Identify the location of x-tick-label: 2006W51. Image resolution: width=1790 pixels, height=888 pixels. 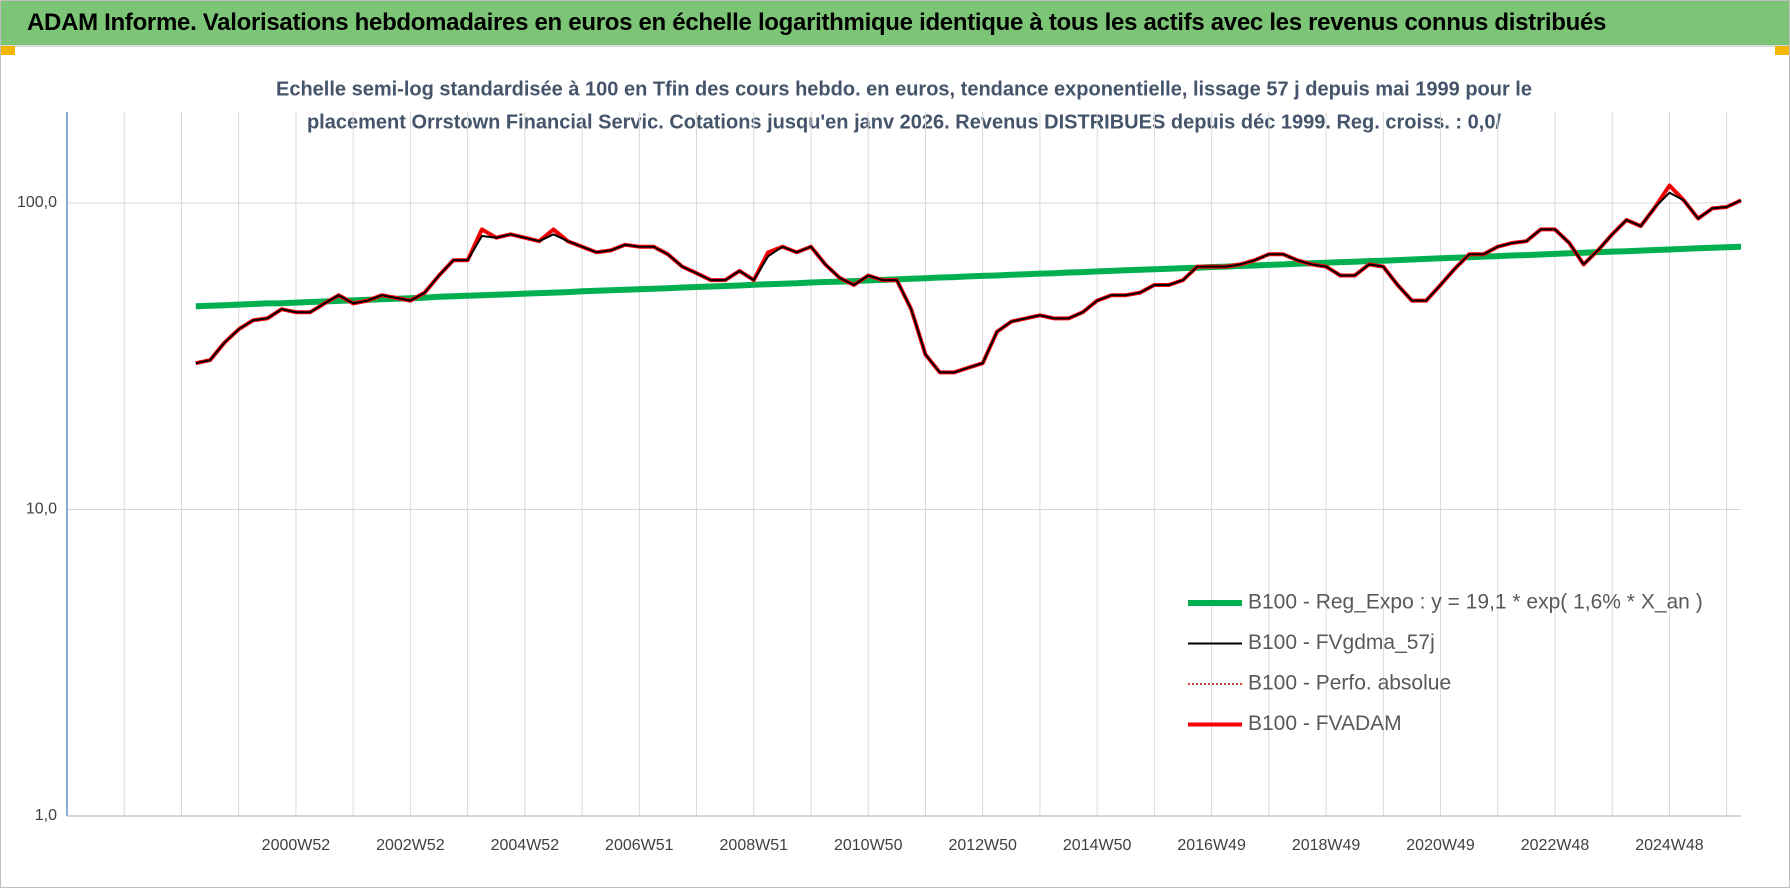
(639, 845).